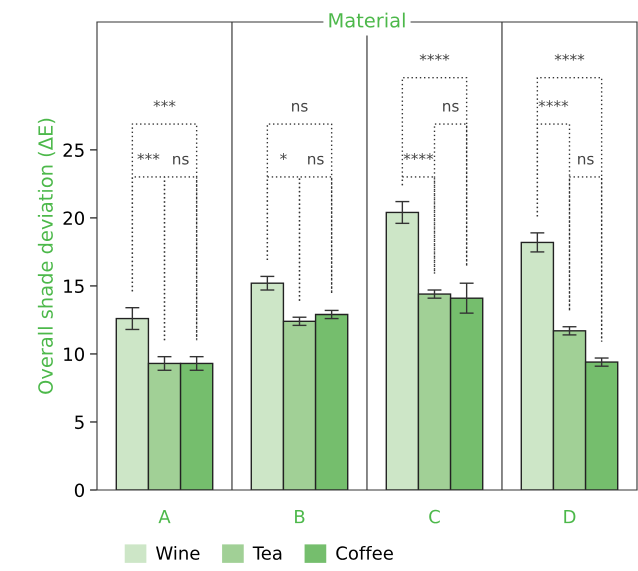  Describe the element at coordinates (79, 490) in the screenshot. I see `y-tick-label: 0` at that location.